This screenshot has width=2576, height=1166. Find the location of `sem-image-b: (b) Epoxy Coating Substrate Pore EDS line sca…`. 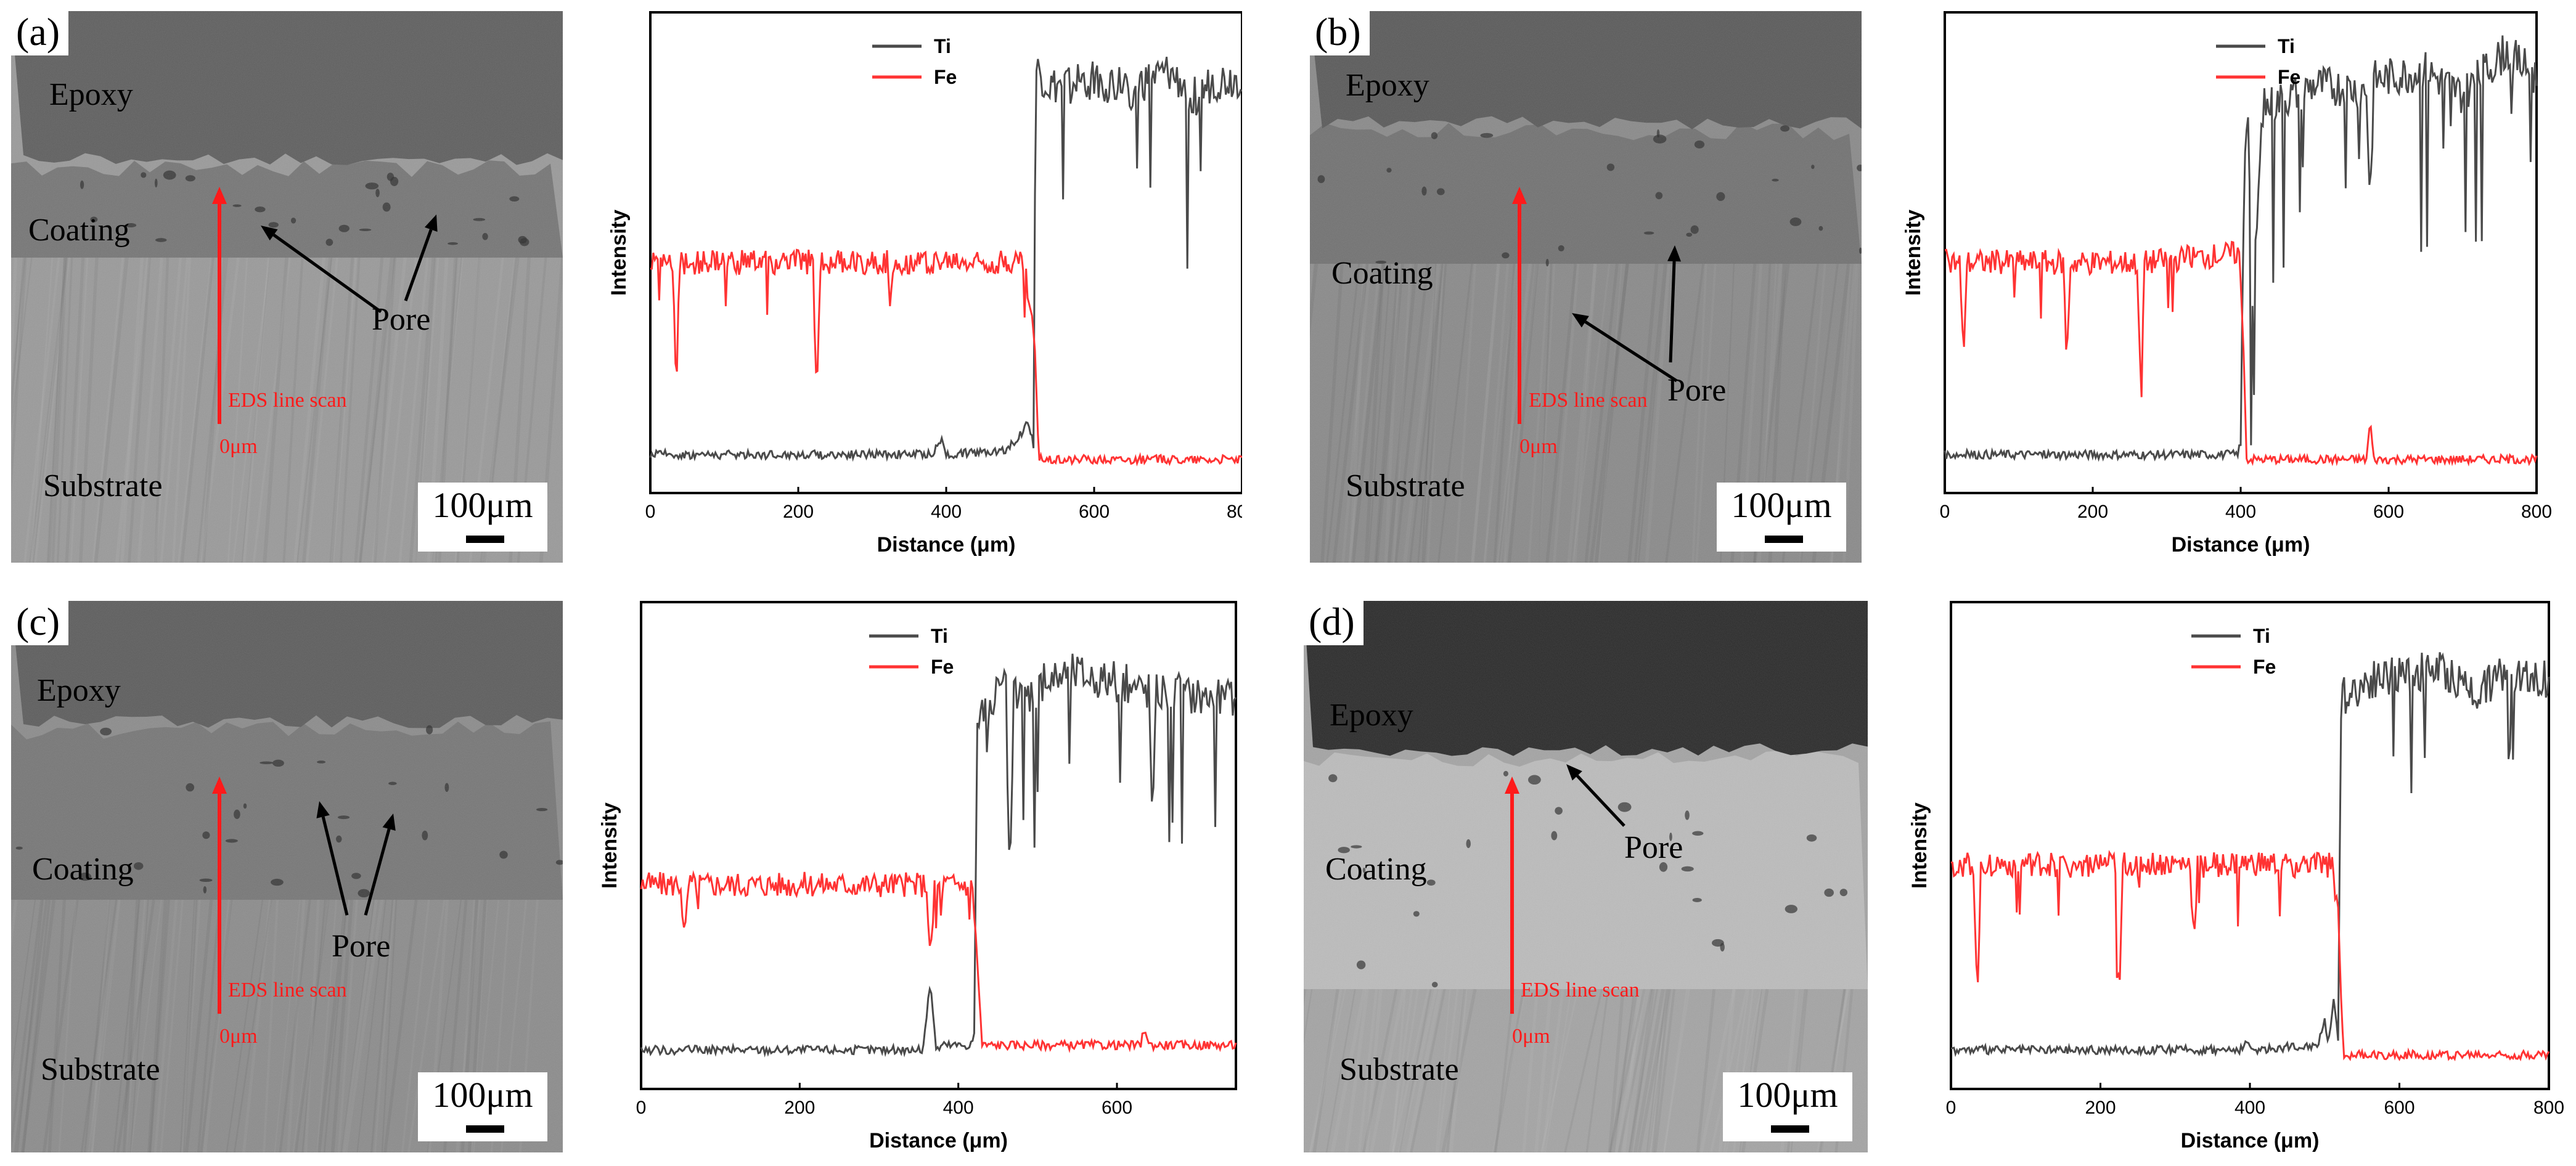

sem-image-b: (b) Epoxy Coating Substrate Pore EDS line sca… is located at coordinates (1586, 287).